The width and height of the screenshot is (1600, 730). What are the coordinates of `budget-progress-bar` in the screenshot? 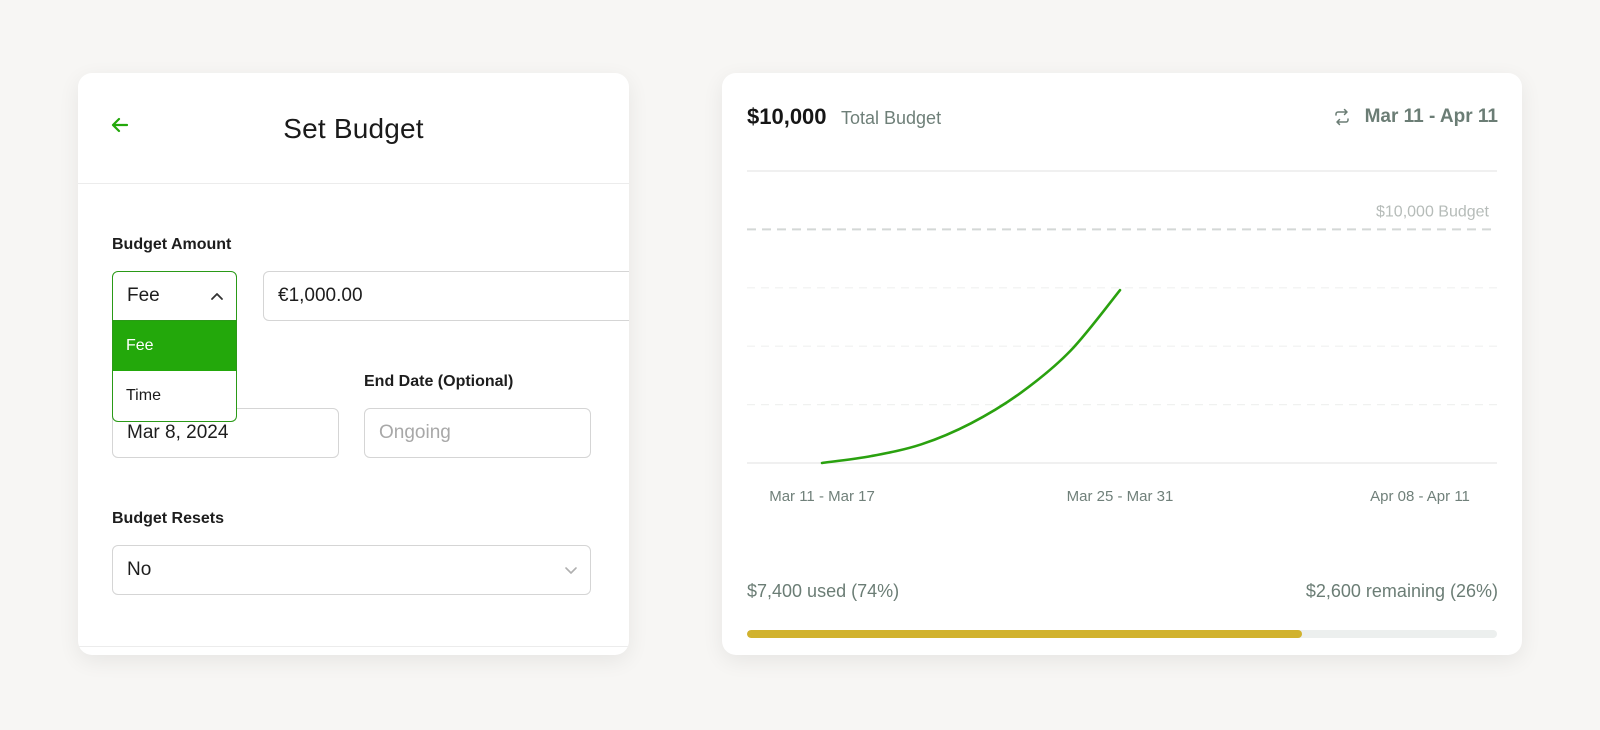 It's located at (1122, 634).